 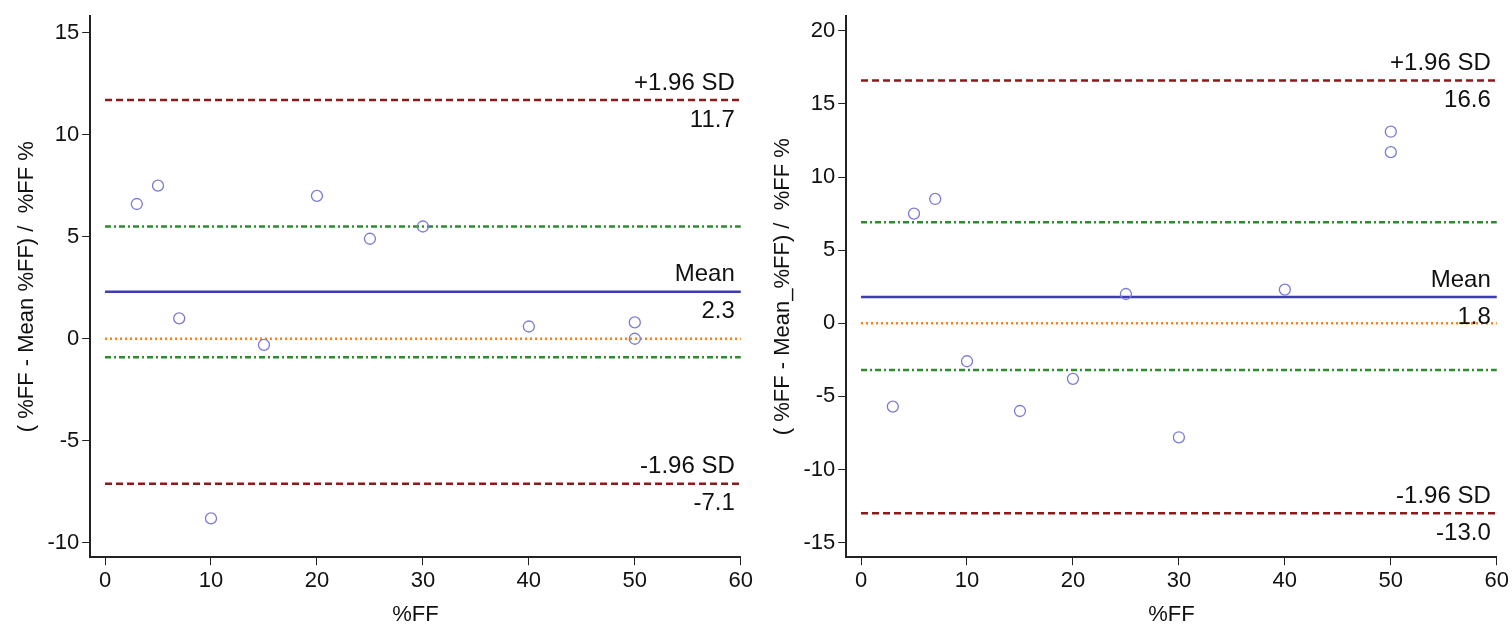 I want to click on y-tick-label: 20, so click(x=823, y=29).